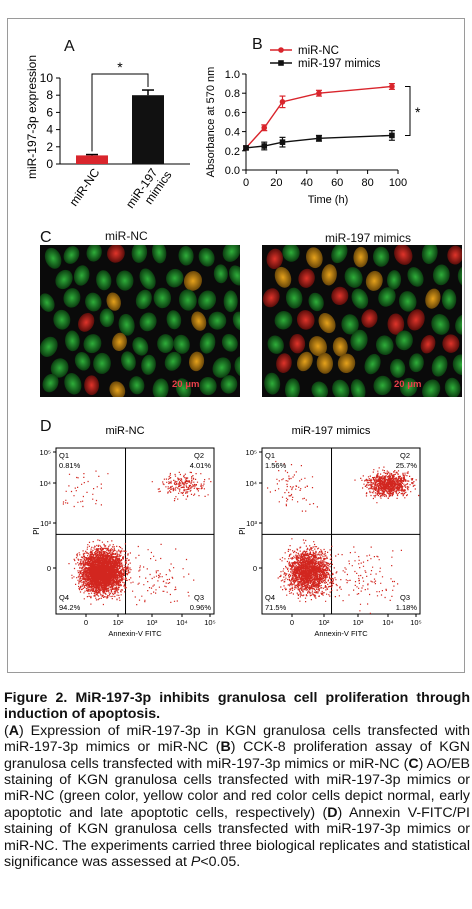 This screenshot has height=909, width=472. What do you see at coordinates (120, 67) in the screenshot?
I see `significance-mark-a: *` at bounding box center [120, 67].